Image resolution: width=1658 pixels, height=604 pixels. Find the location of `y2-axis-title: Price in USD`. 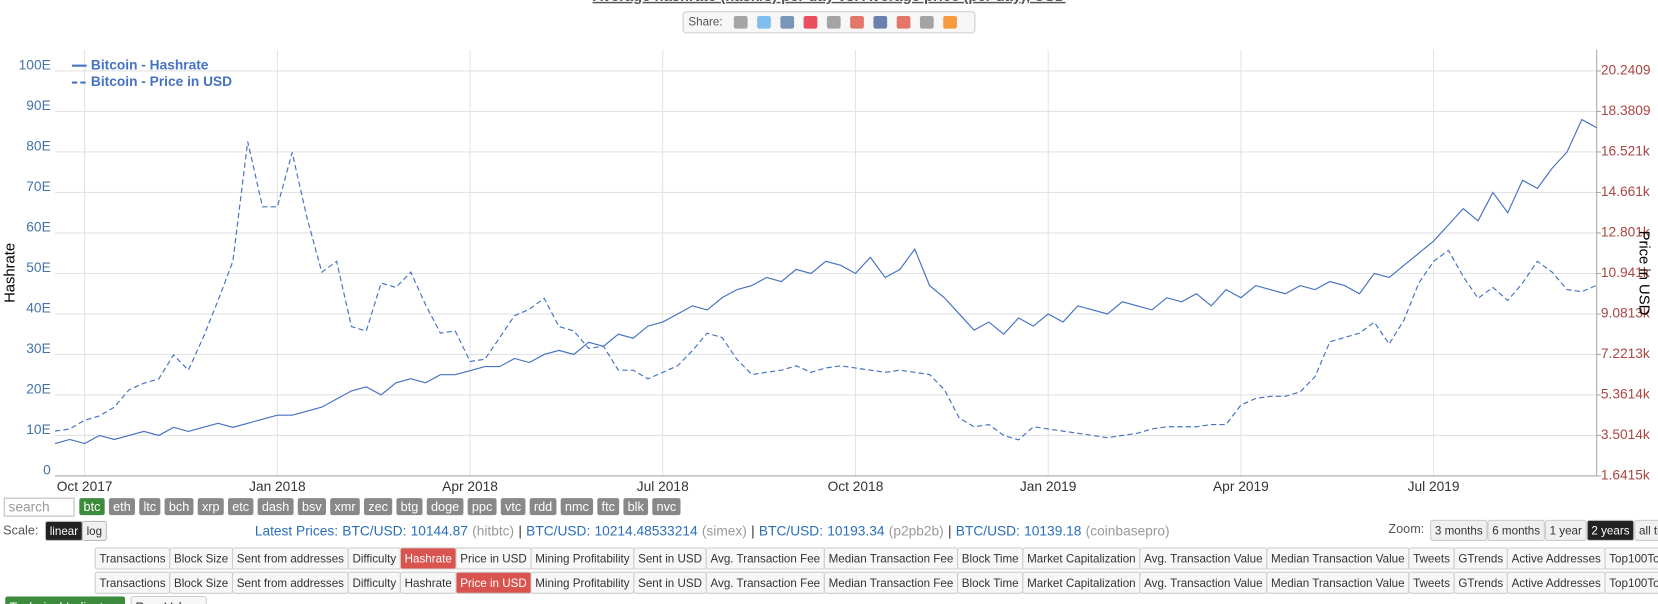

y2-axis-title: Price in USD is located at coordinates (1643, 273).